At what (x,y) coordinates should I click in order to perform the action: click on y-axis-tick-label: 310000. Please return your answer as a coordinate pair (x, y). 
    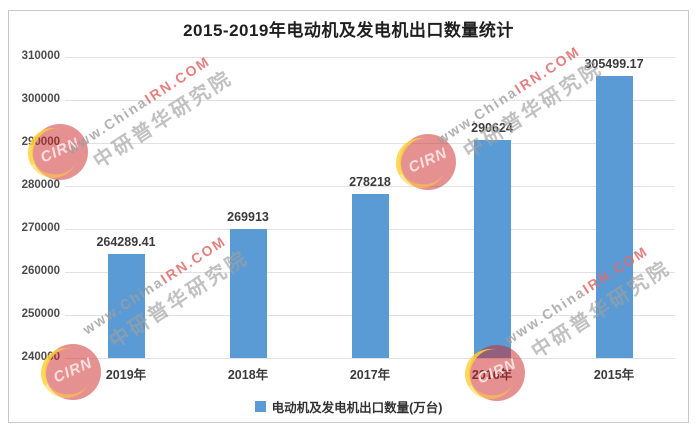
    Looking at the image, I should click on (40, 56).